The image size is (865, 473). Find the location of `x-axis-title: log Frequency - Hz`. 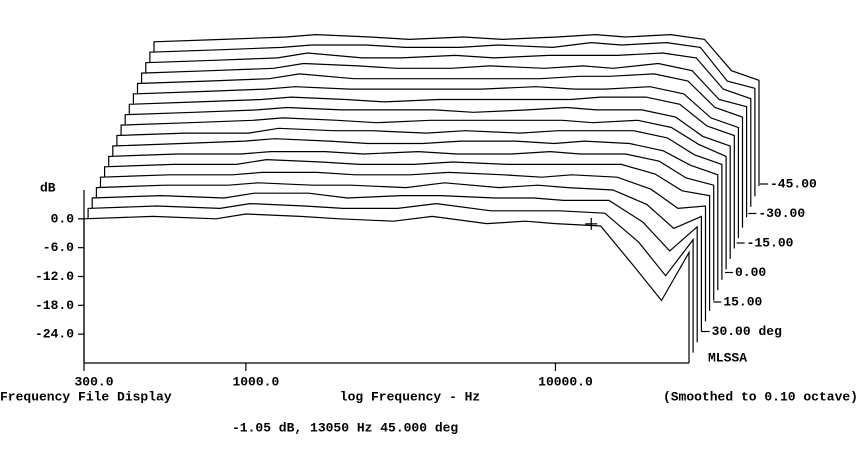

x-axis-title: log Frequency - Hz is located at coordinates (410, 396).